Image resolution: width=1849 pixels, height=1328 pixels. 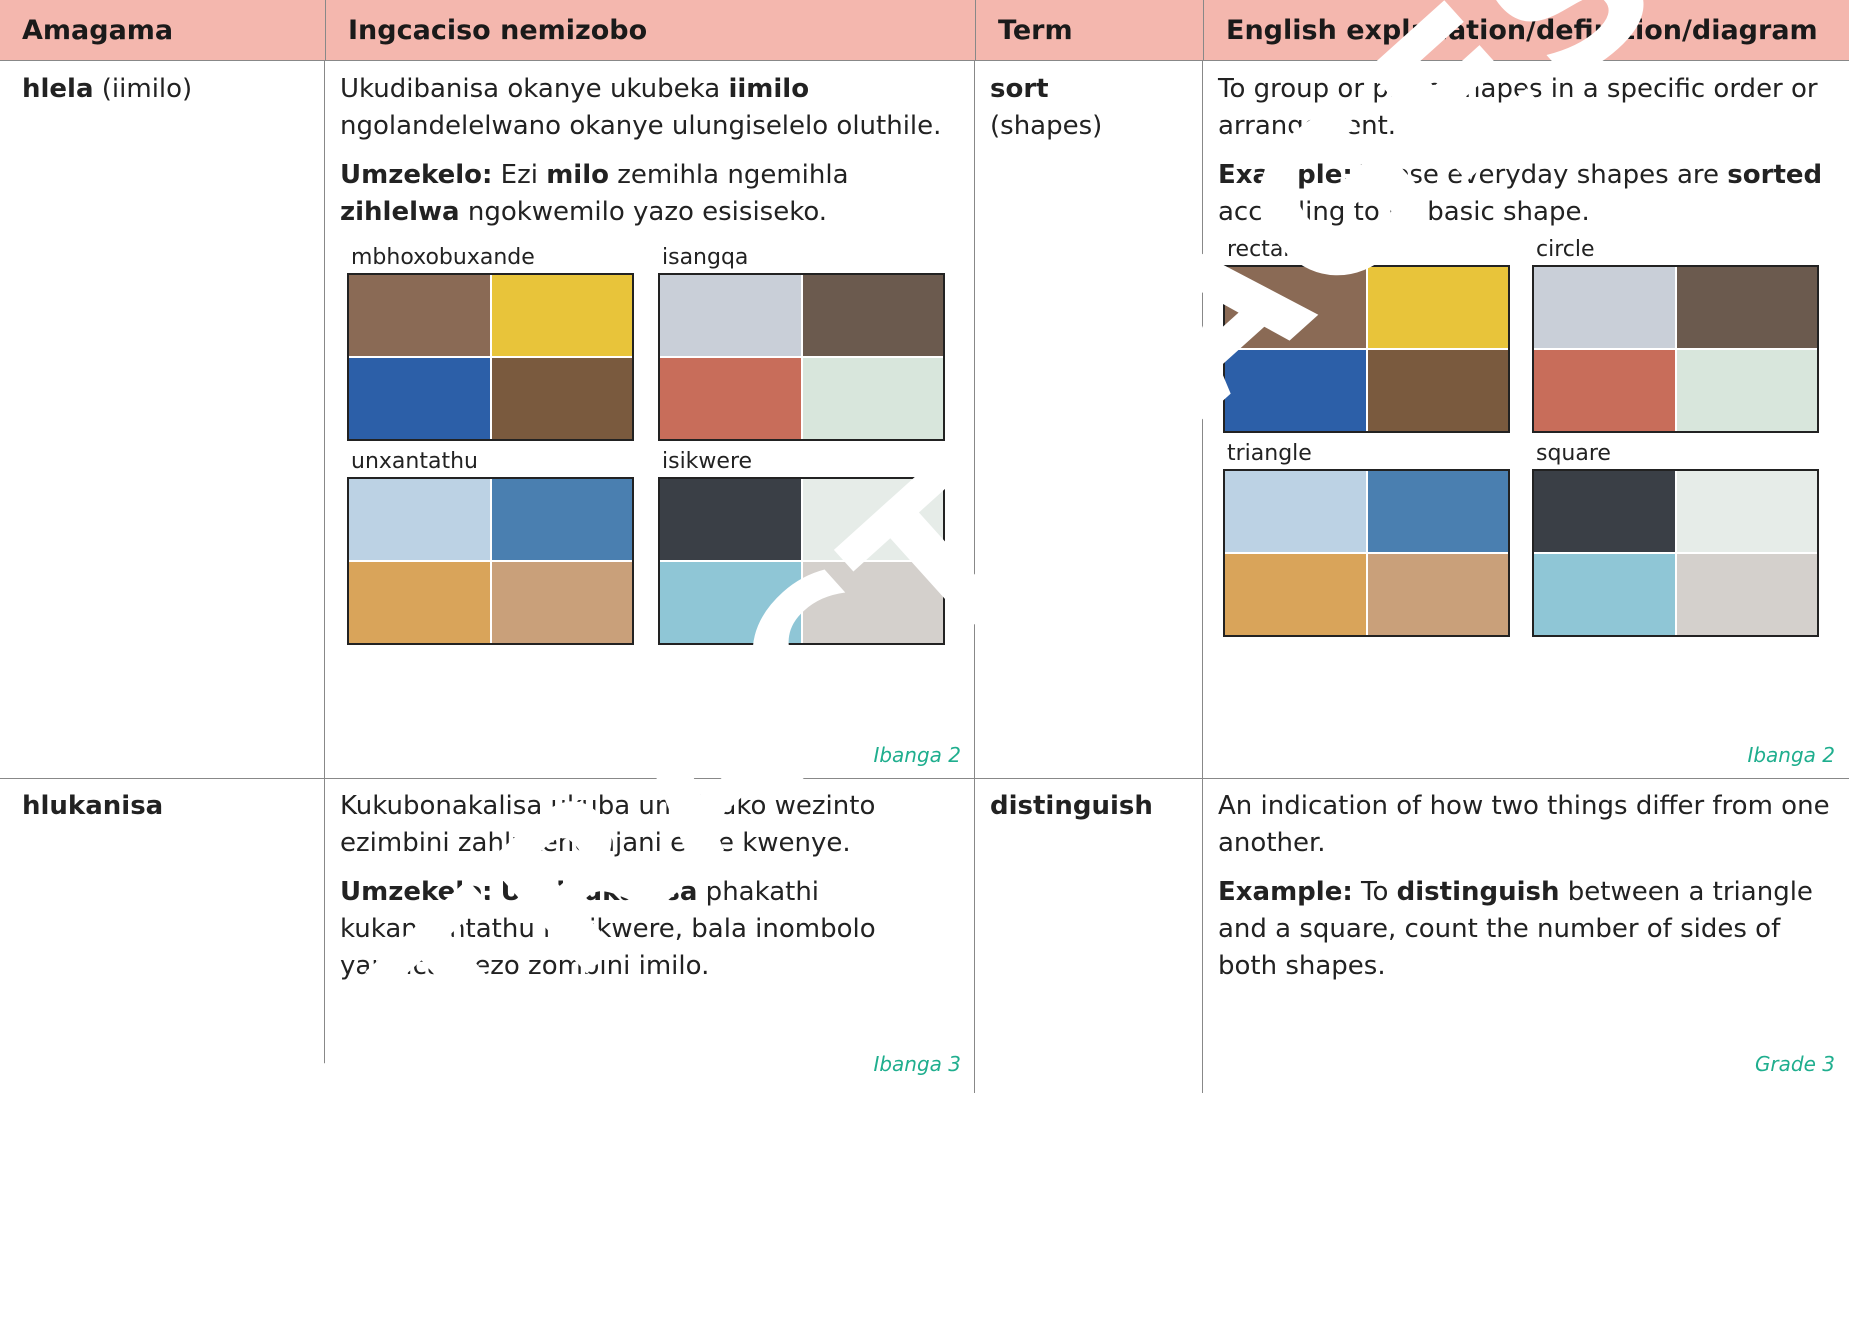 What do you see at coordinates (1019, 89) in the screenshot?
I see `term: sort` at bounding box center [1019, 89].